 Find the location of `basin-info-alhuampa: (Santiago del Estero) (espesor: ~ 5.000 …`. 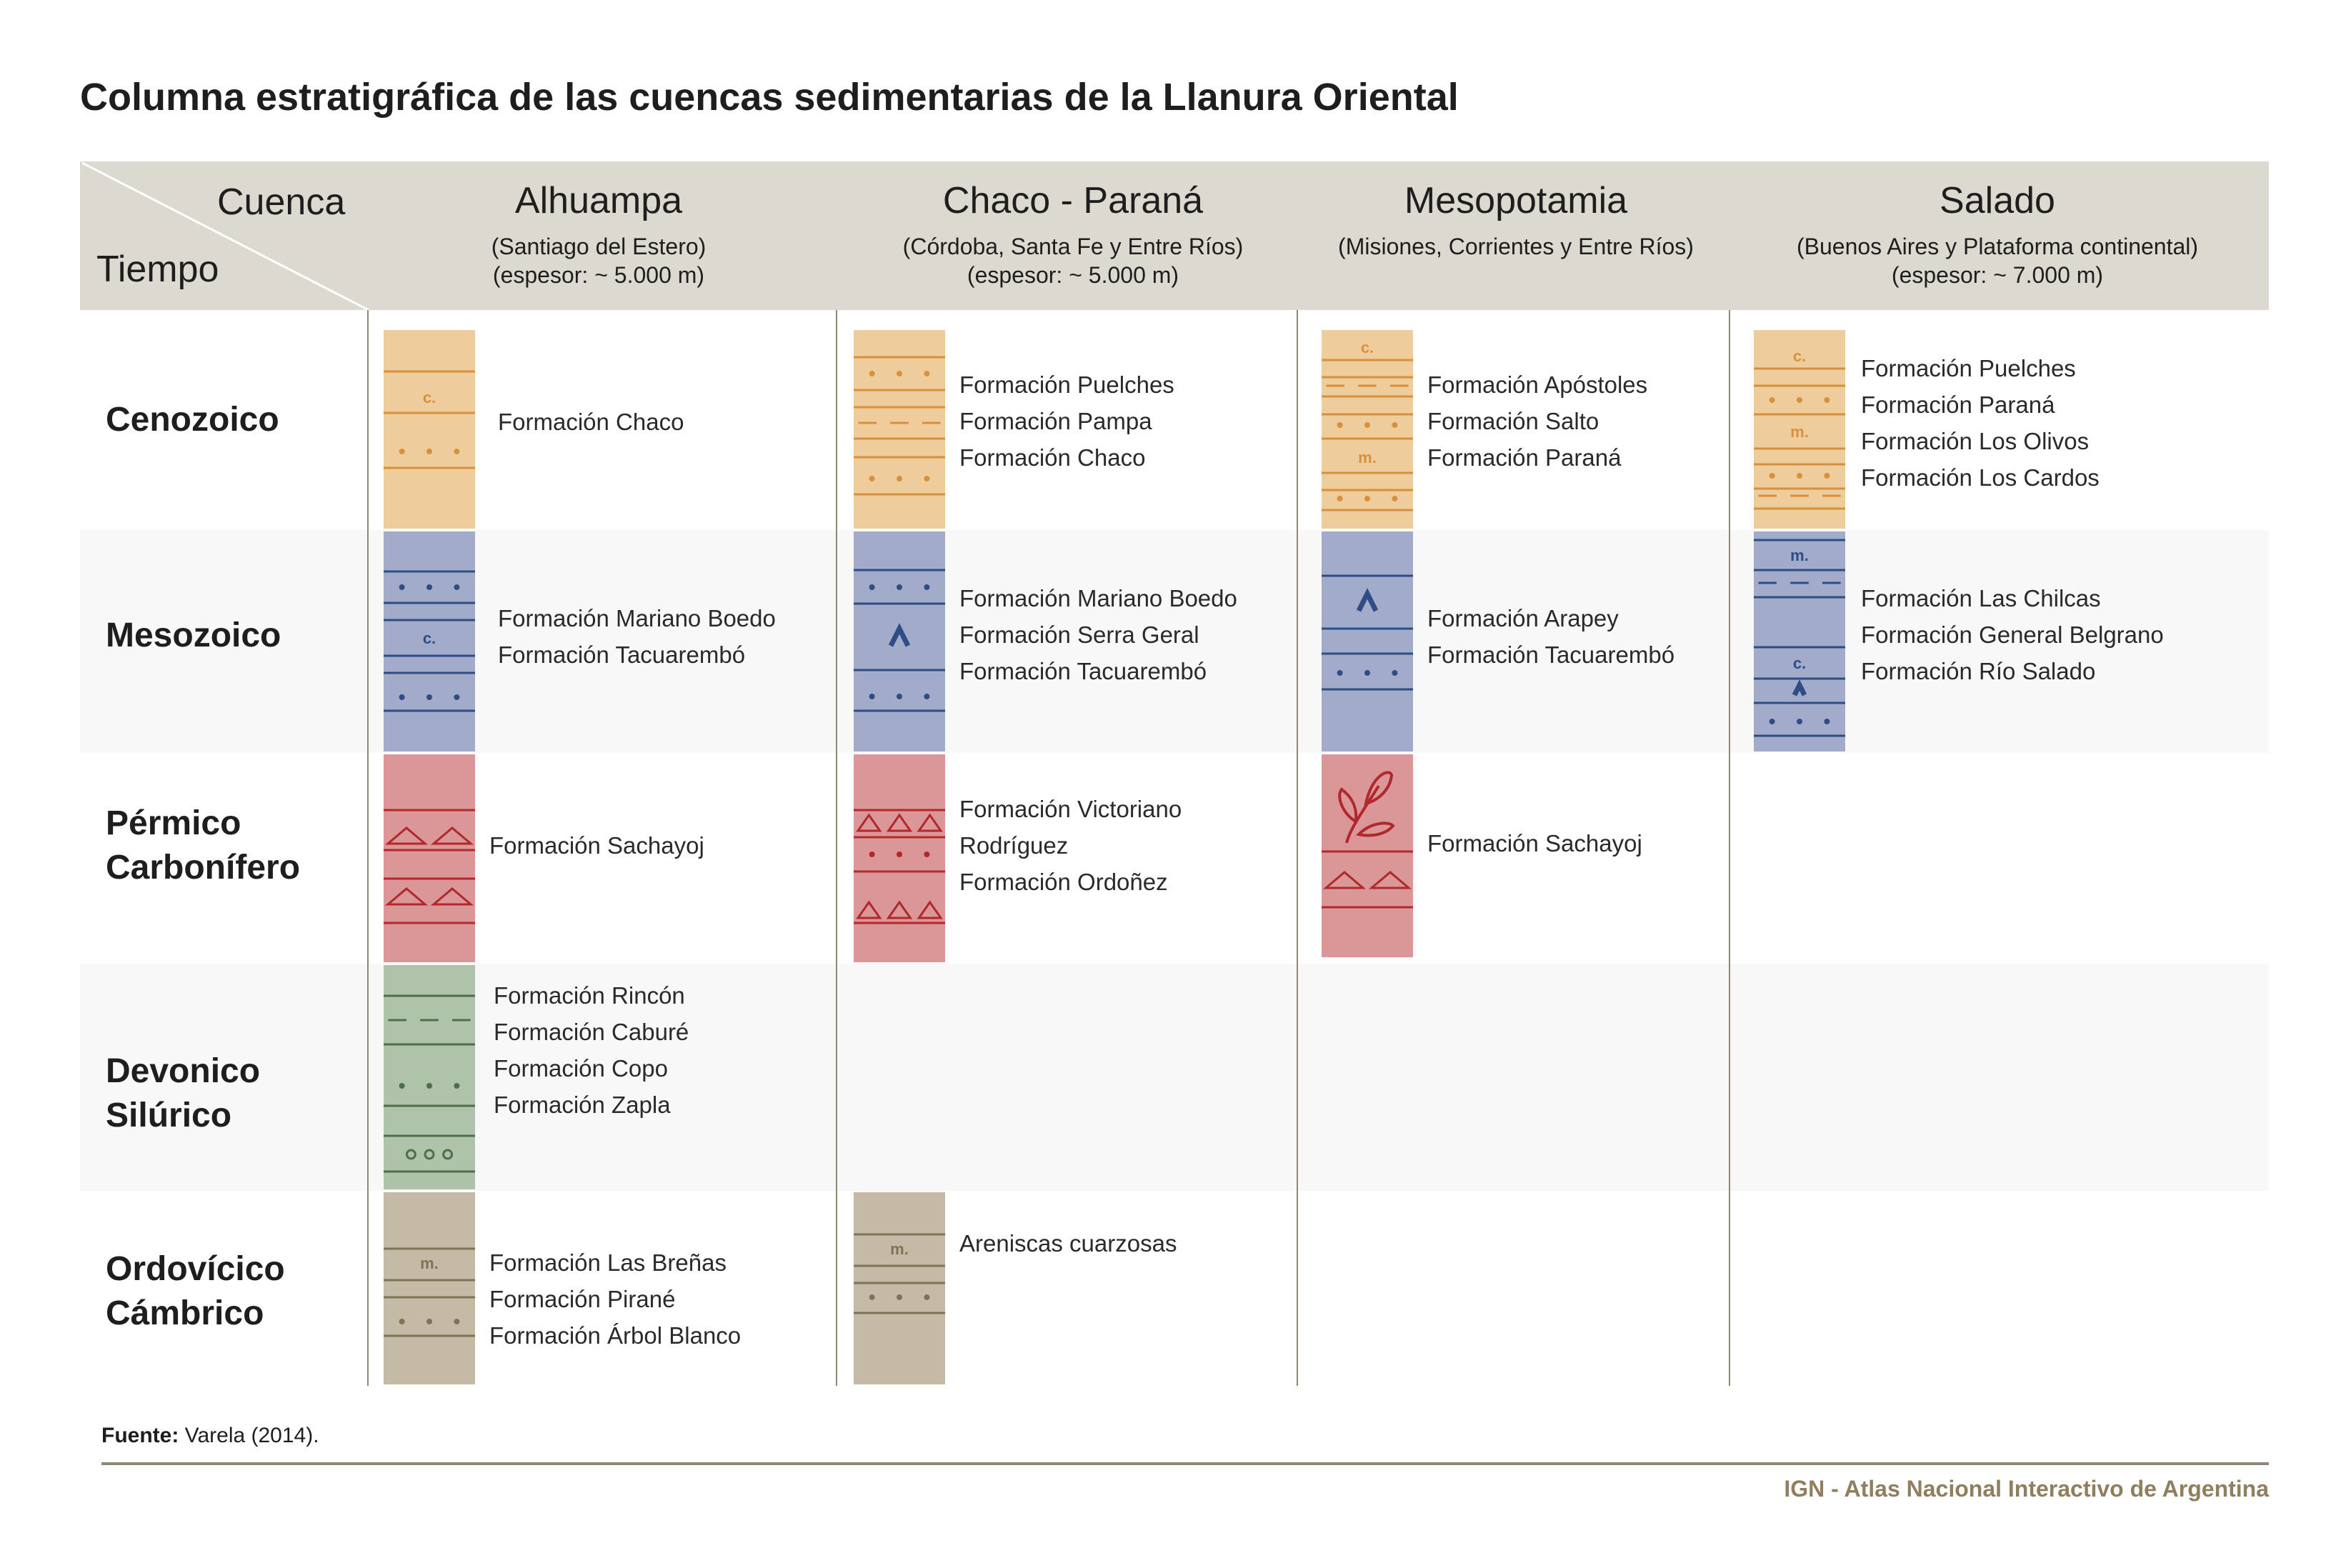

basin-info-alhuampa: (Santiago del Estero) (espesor: ~ 5.000 … is located at coordinates (599, 260).